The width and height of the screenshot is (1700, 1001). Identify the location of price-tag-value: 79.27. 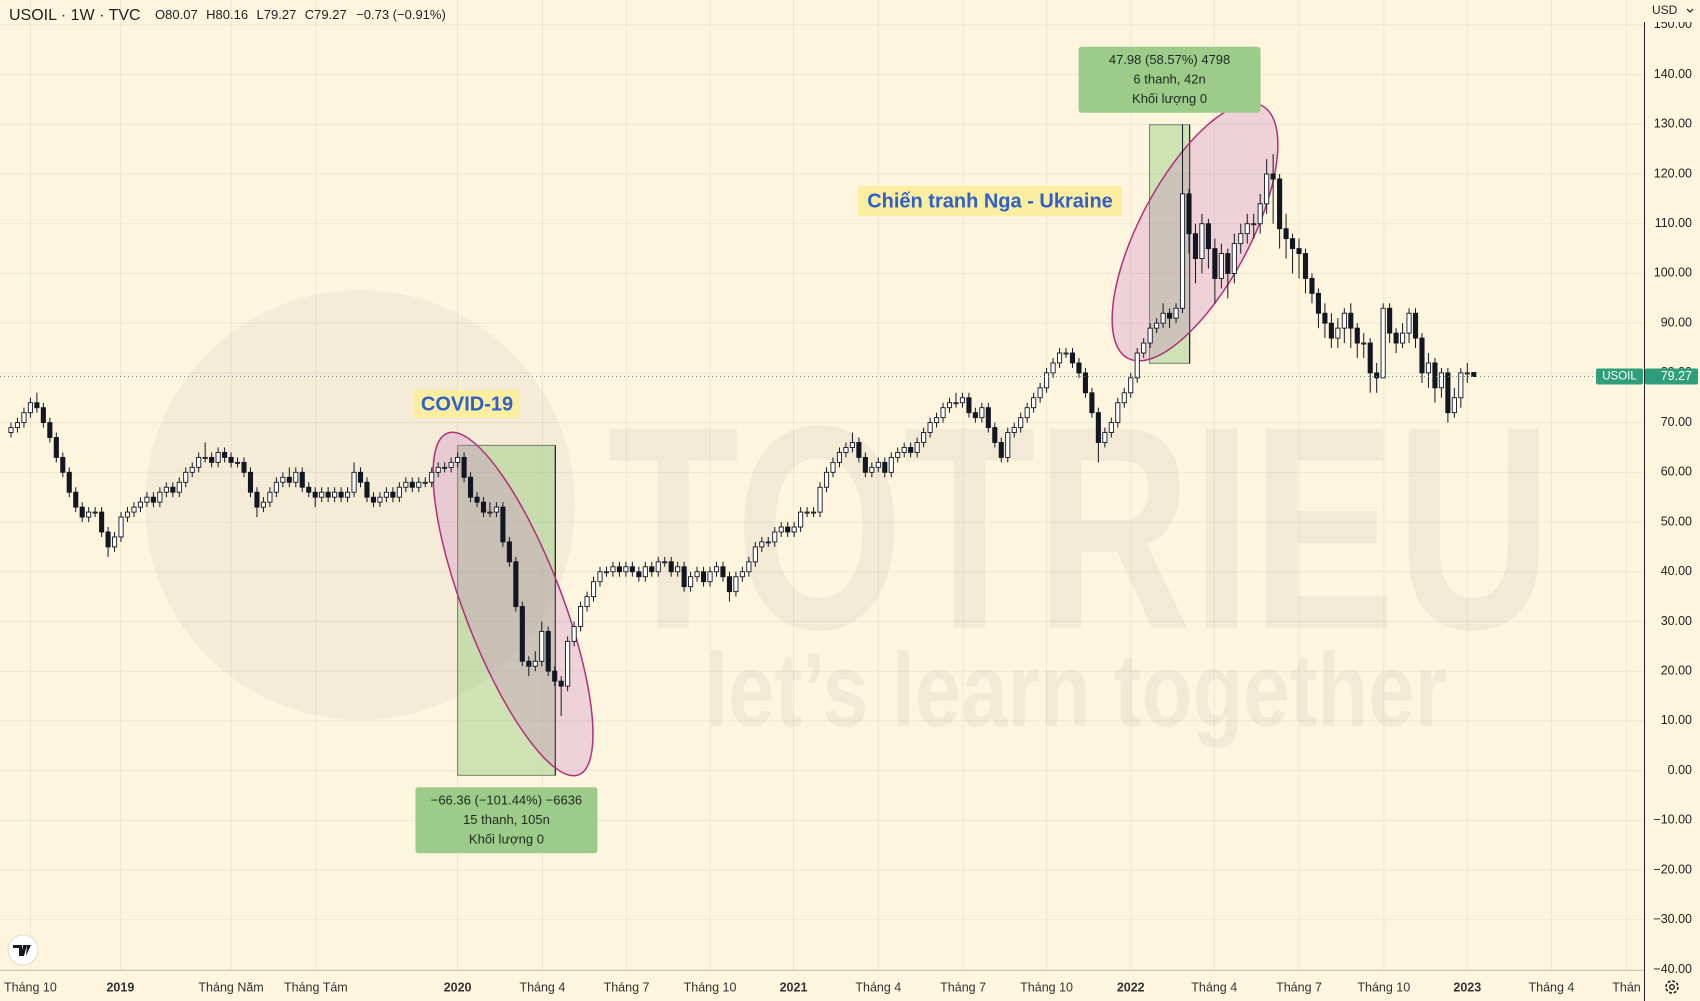
(1676, 376).